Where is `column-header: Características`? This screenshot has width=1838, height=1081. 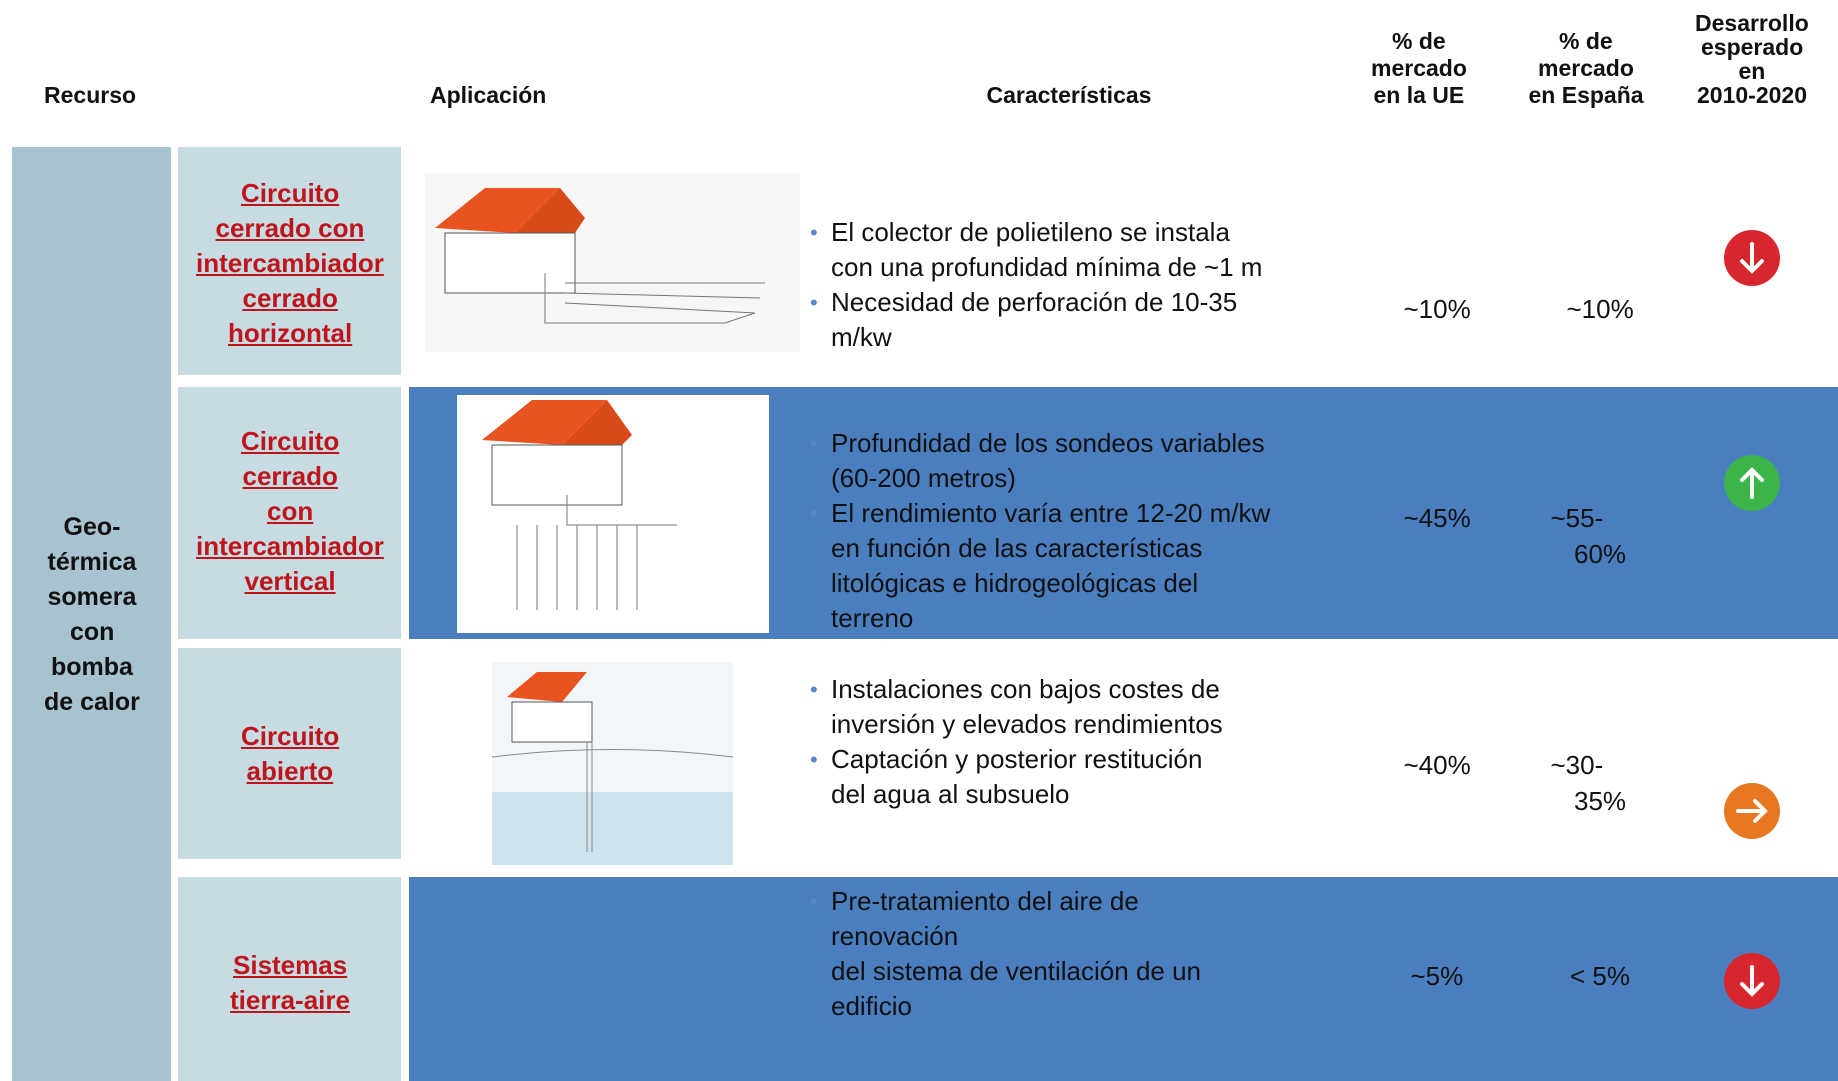
column-header: Características is located at coordinates (1069, 95).